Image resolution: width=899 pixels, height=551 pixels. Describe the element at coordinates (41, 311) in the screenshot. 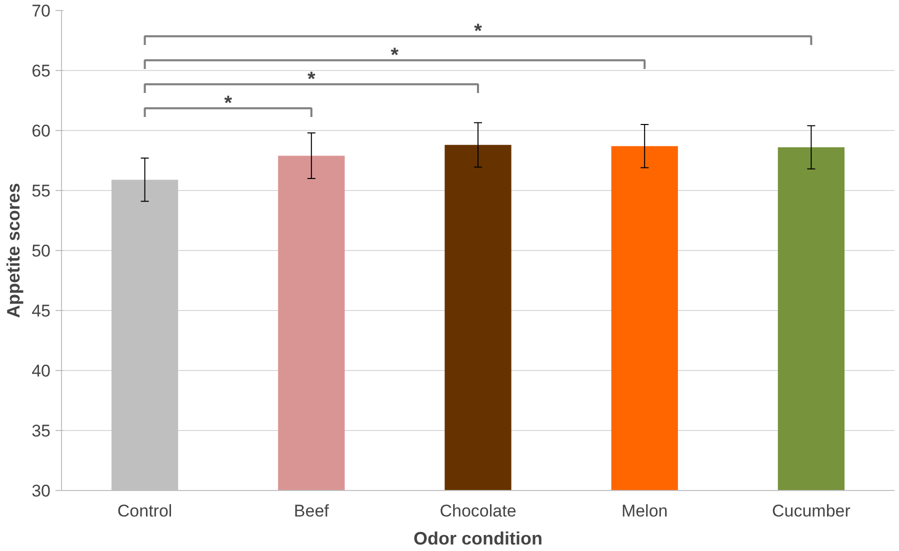

I see `y-tick-label: 45` at that location.